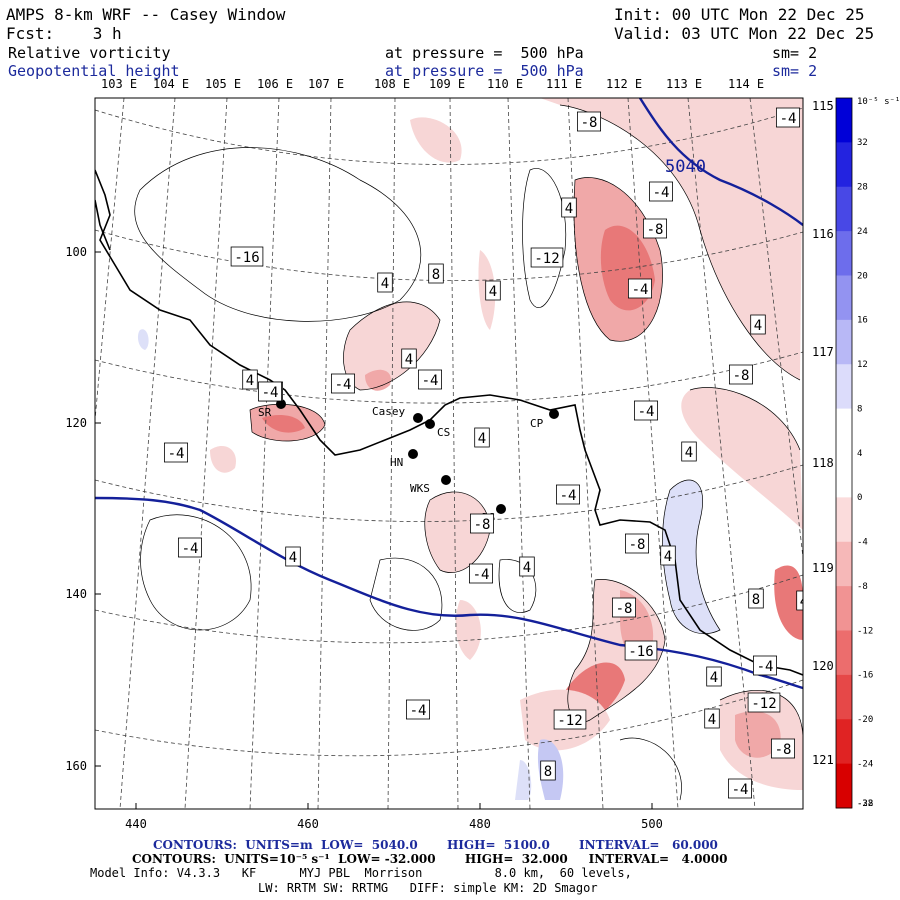  I want to click on x-axis-labels: 440 460 480 500, so click(394, 824).